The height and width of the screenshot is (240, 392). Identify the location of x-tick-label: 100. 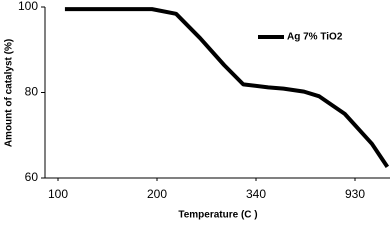
(58, 194).